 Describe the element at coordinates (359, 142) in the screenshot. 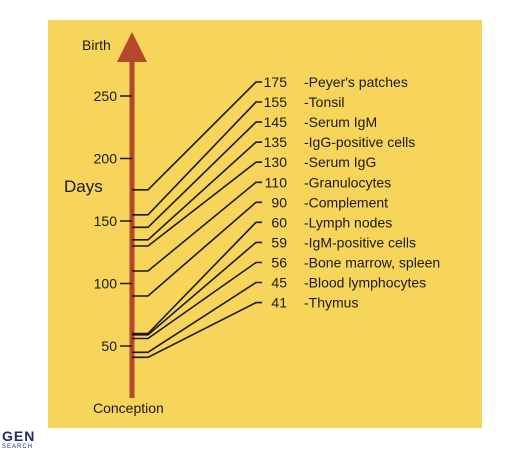

I see `event-name: -IgG-positive cells` at that location.